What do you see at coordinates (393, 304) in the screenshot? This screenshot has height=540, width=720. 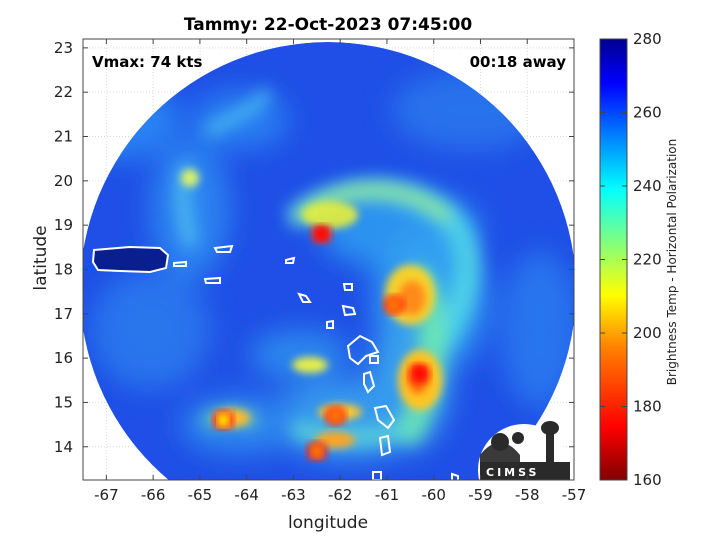 I see `core-band-east-core` at bounding box center [393, 304].